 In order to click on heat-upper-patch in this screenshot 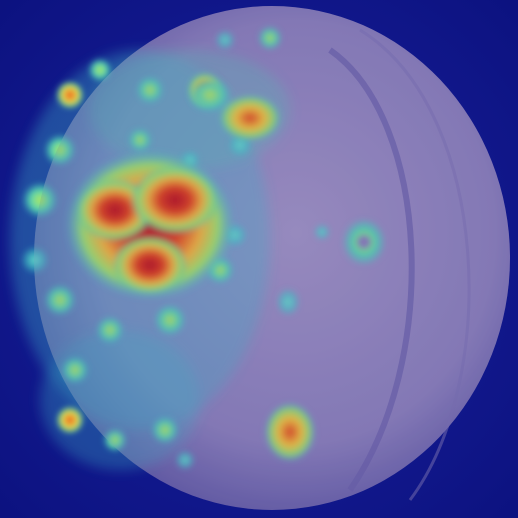, I will do `click(235, 109)`.